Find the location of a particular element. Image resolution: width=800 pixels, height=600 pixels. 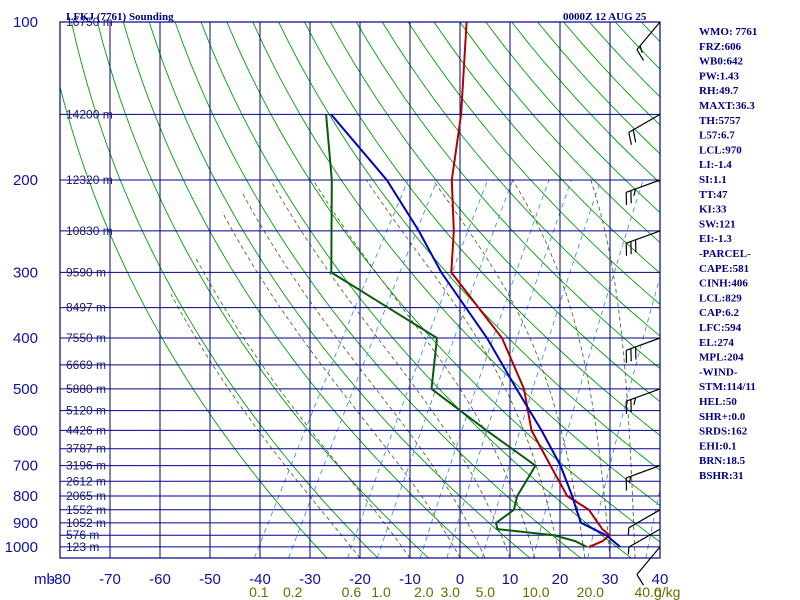

mixing-ratio-label: 0.2 is located at coordinates (293, 592).